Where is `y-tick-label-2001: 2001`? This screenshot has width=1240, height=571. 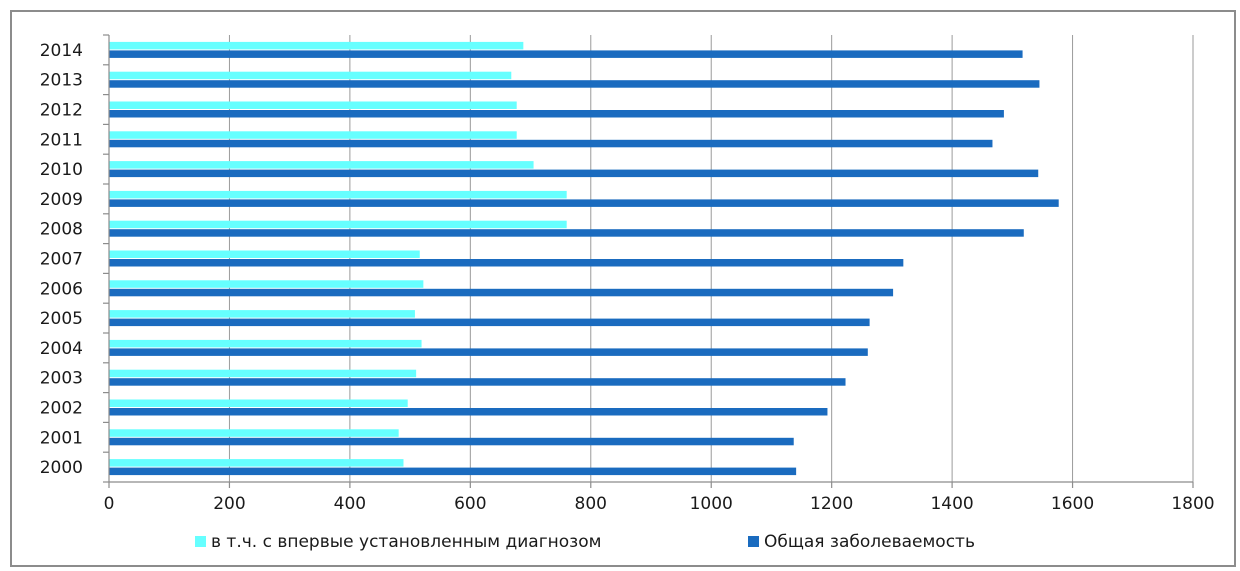
y-tick-label-2001: 2001 is located at coordinates (61, 438).